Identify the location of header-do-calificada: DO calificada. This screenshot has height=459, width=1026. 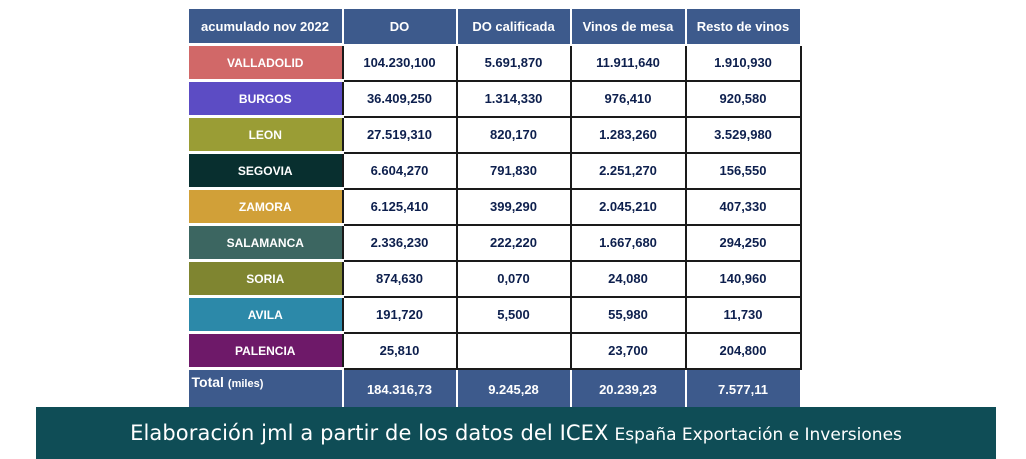
(513, 26).